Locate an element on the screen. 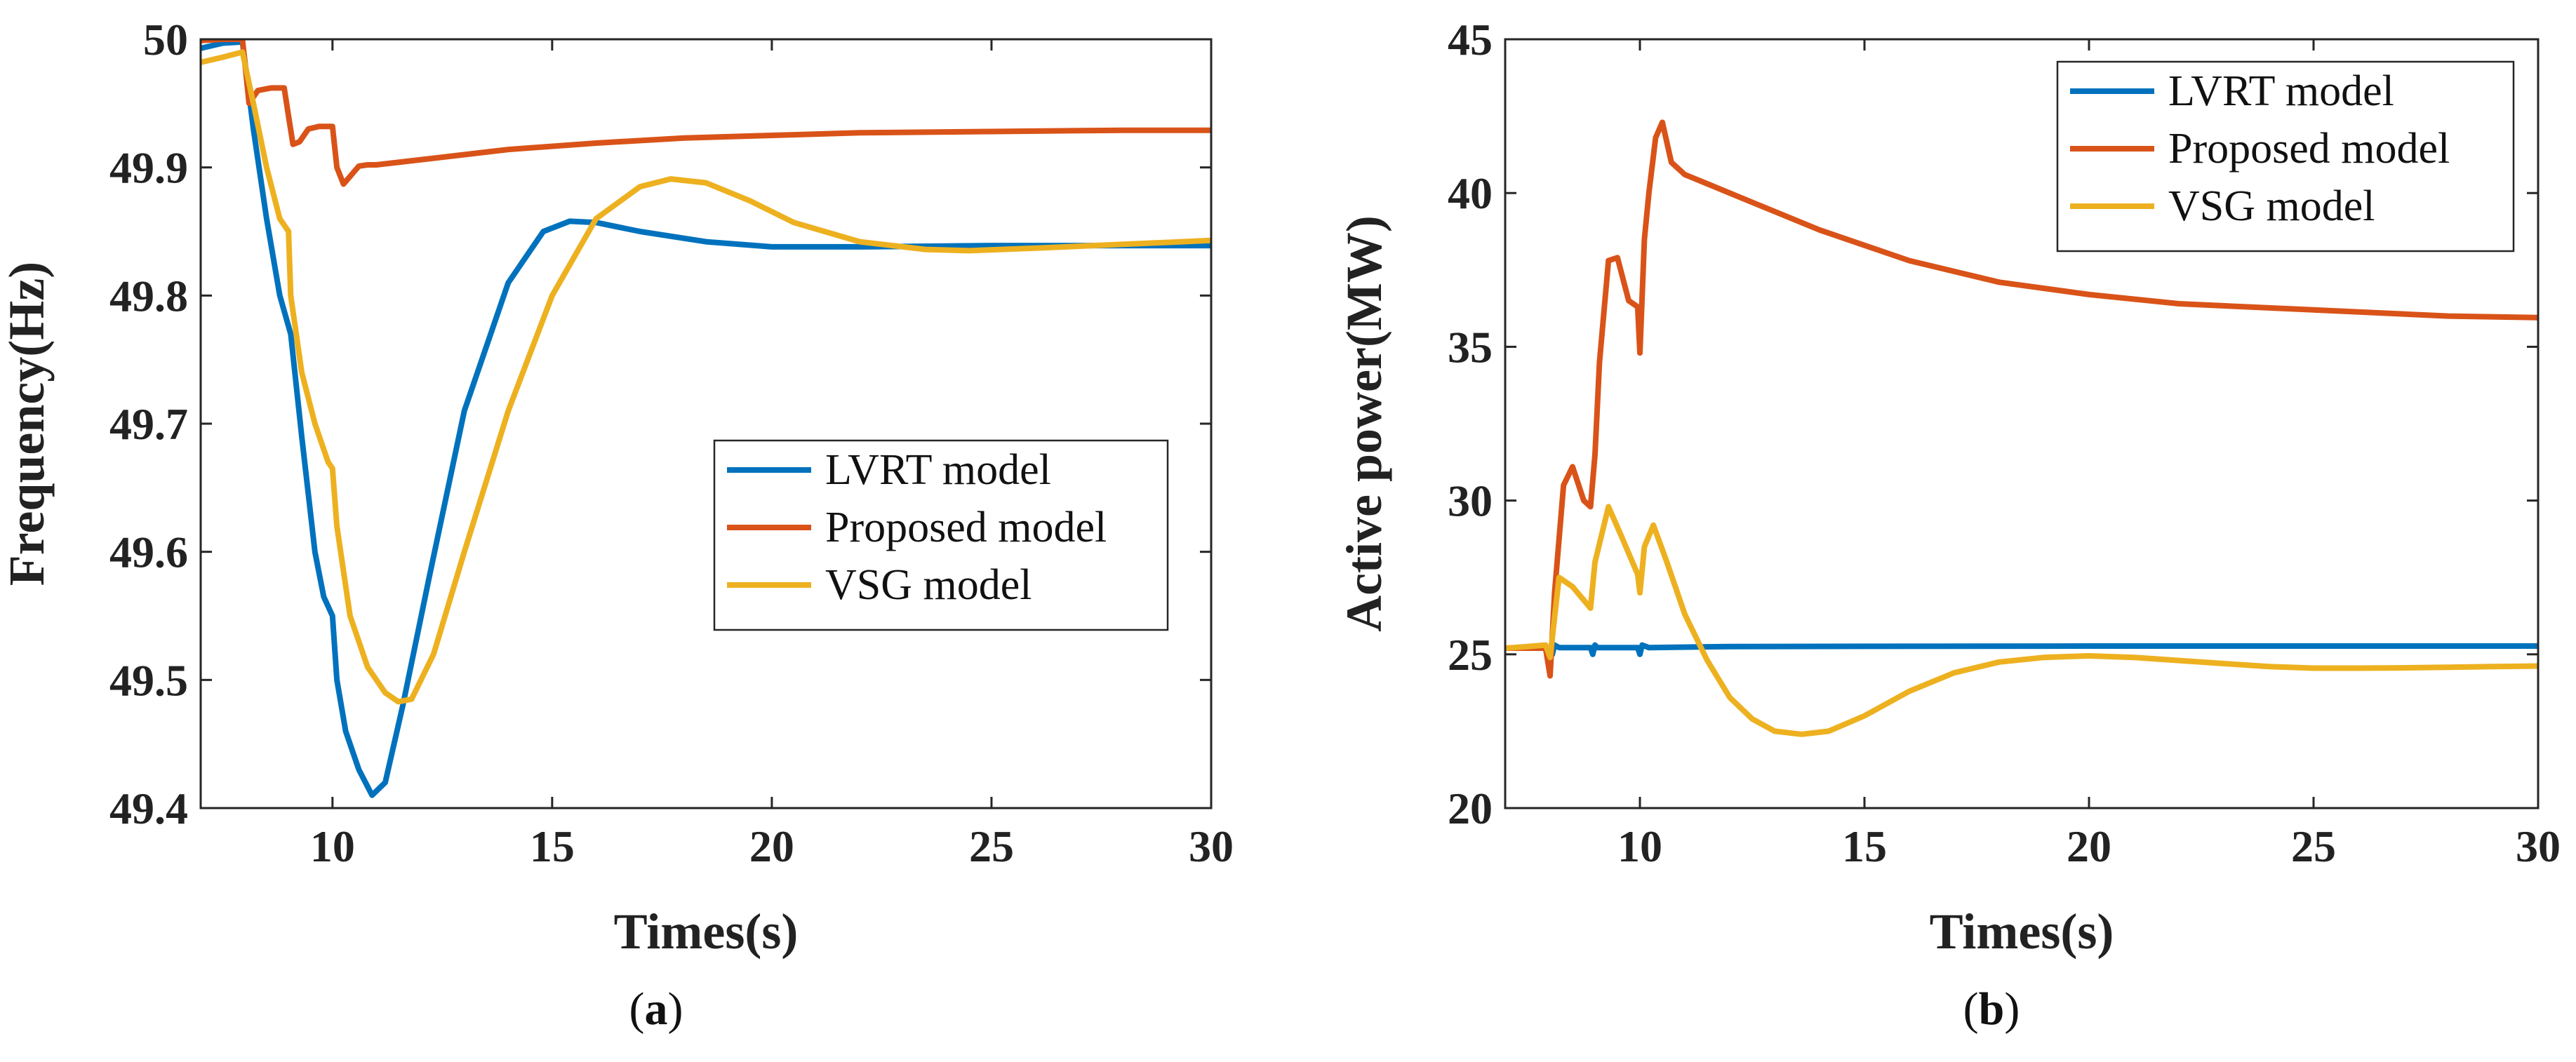 Image resolution: width=2576 pixels, height=1062 pixels. series-line-lvrt-model is located at coordinates (2021, 649).